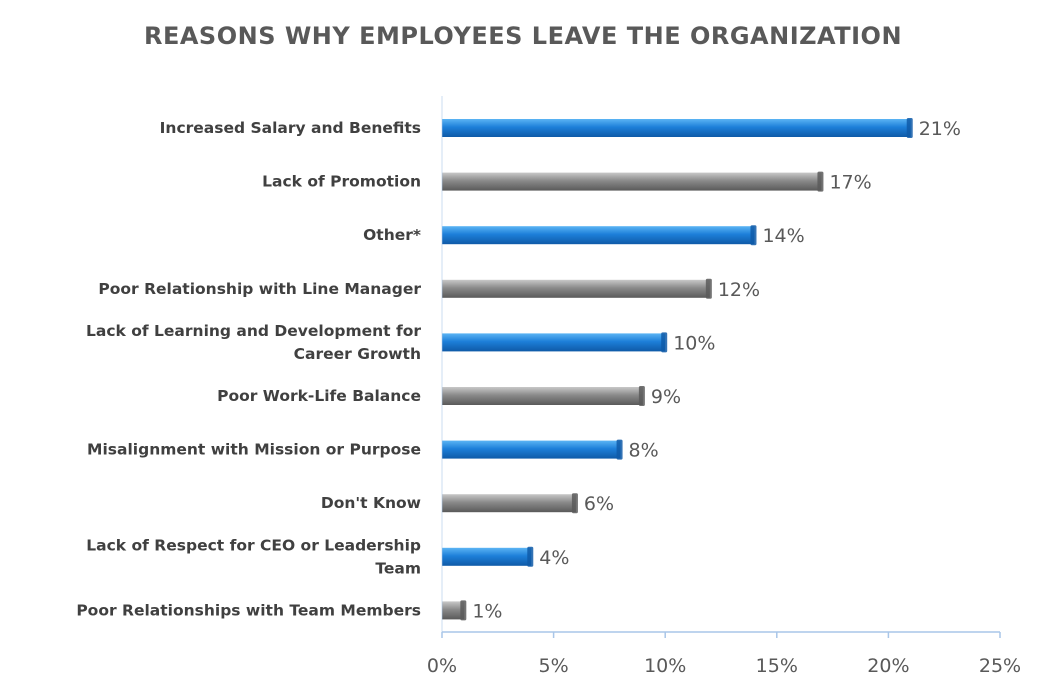 The height and width of the screenshot is (691, 1046). What do you see at coordinates (783, 236) in the screenshot?
I see `value-label: 14%` at bounding box center [783, 236].